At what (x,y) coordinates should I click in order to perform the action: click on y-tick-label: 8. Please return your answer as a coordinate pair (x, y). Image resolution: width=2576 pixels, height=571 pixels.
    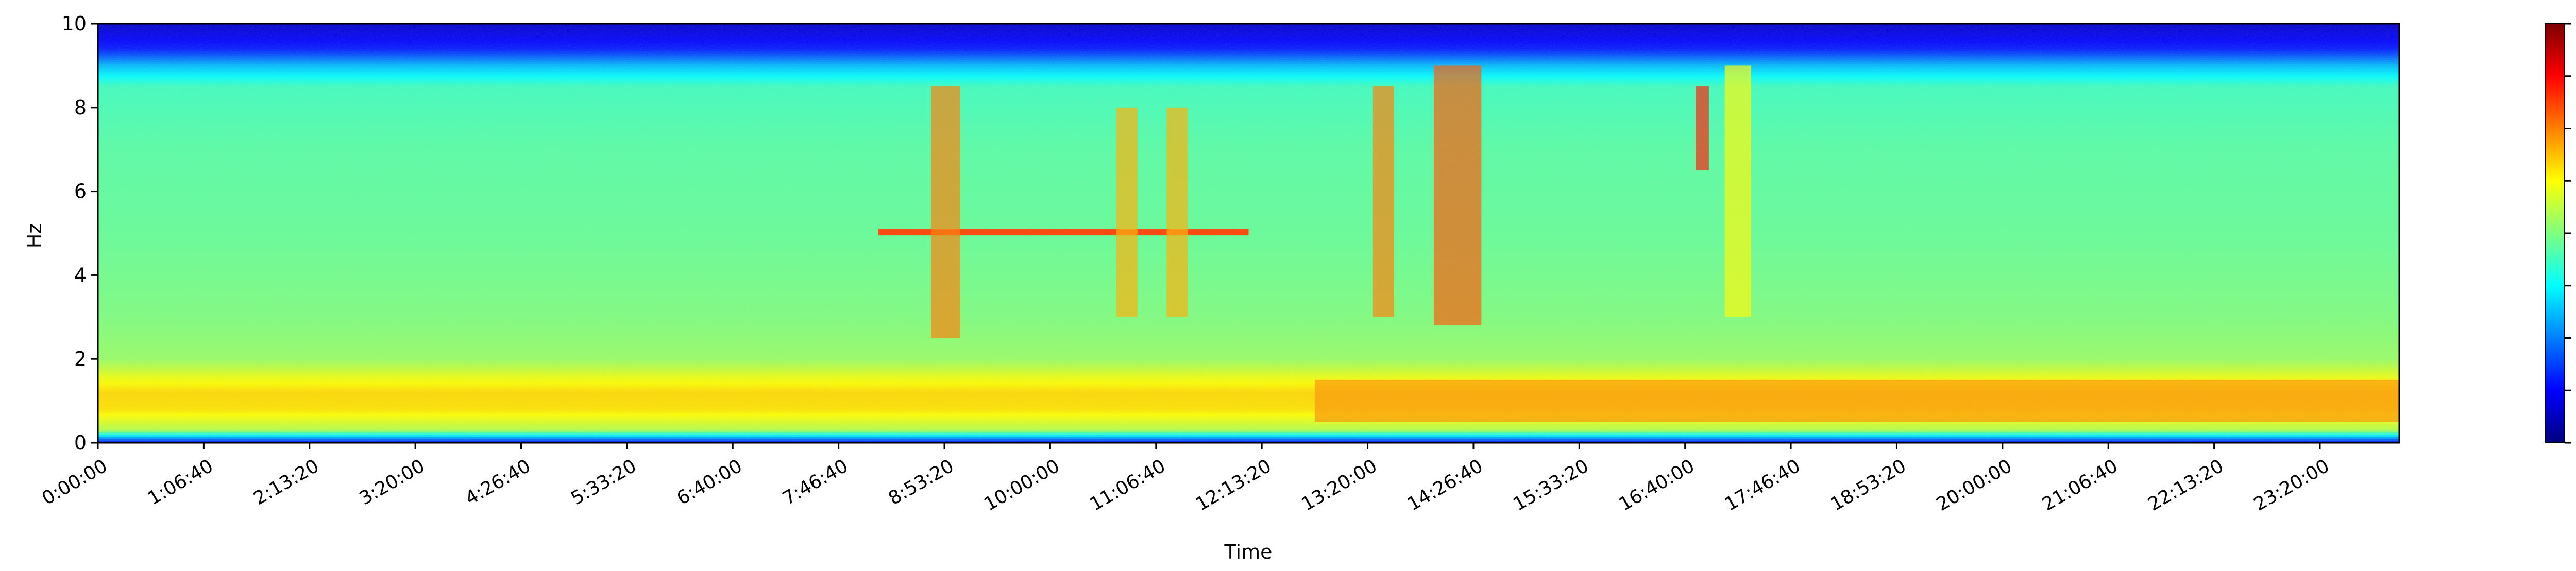
    Looking at the image, I should click on (80, 107).